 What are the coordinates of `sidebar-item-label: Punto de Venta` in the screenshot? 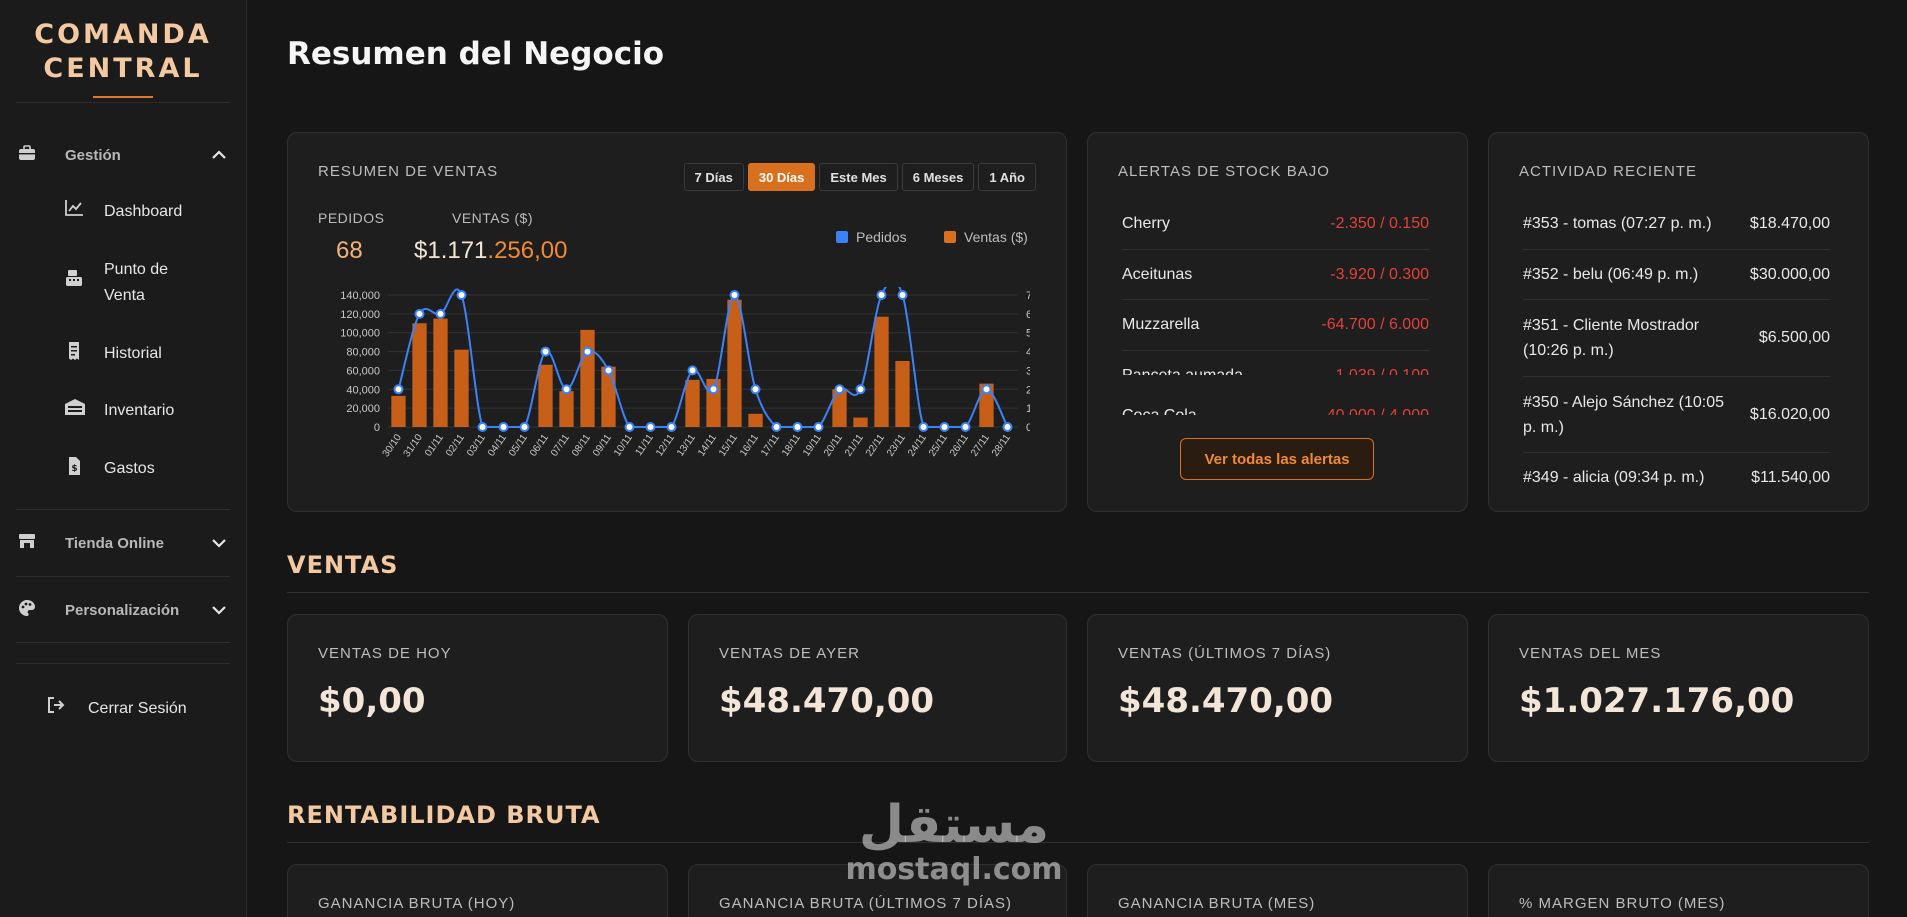 It's located at (136, 282).